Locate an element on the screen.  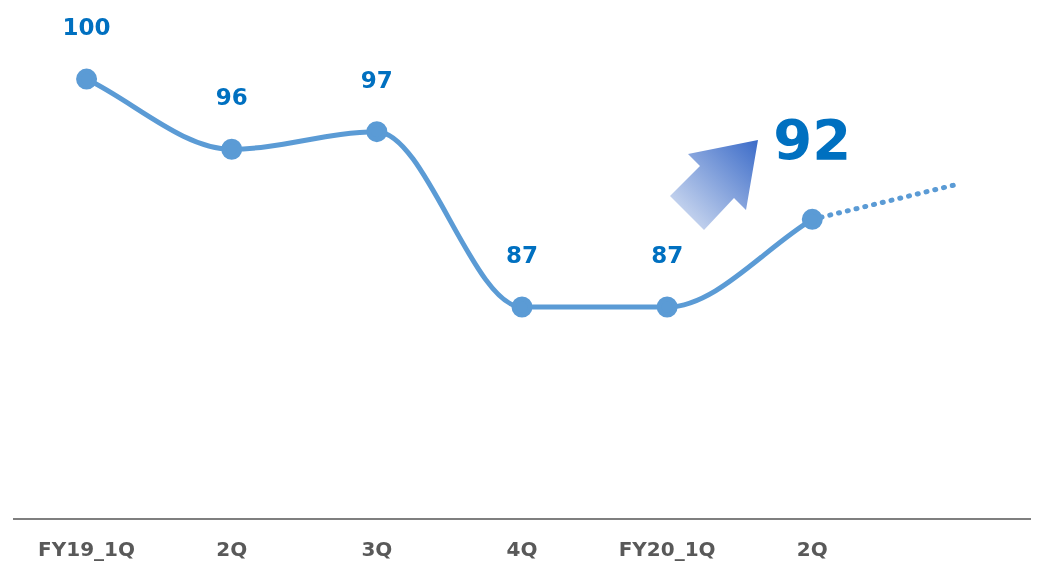
data-label: 96 is located at coordinates (231, 97).